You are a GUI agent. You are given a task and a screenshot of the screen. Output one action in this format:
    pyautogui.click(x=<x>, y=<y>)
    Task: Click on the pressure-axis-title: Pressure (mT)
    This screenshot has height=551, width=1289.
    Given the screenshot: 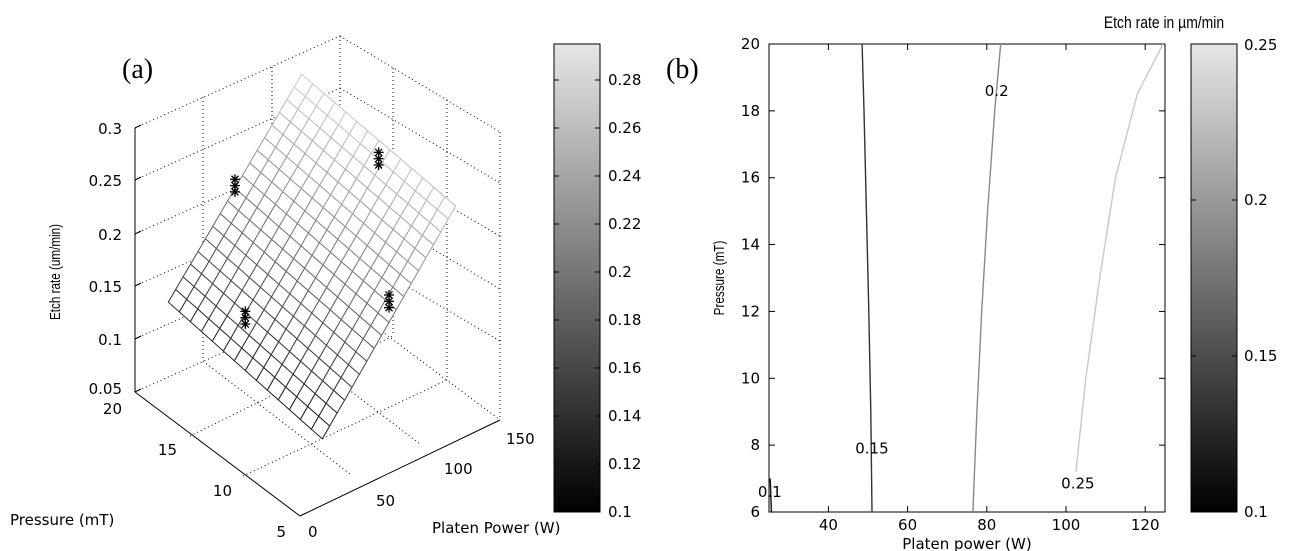 What is the action you would take?
    pyautogui.click(x=62, y=520)
    